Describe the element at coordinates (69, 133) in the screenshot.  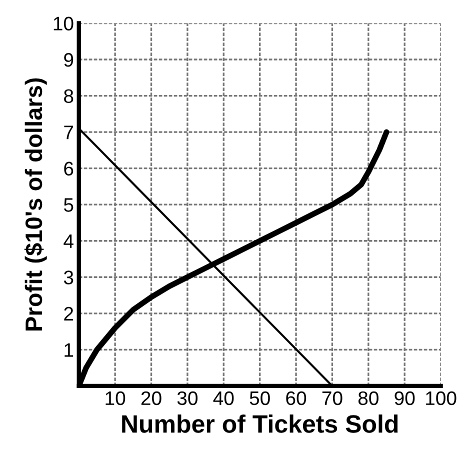
I see `y-tick-label: 7` at that location.